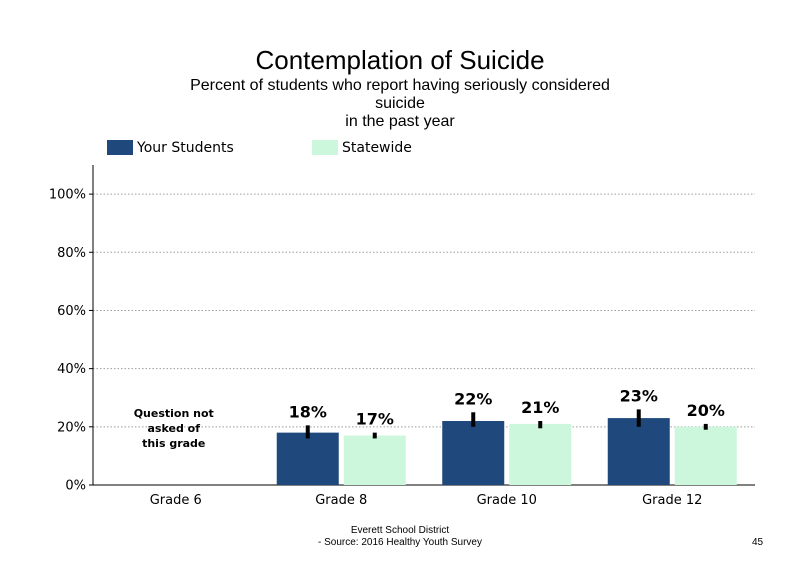 The image size is (800, 568). Describe the element at coordinates (706, 410) in the screenshot. I see `data-label: 20%` at that location.